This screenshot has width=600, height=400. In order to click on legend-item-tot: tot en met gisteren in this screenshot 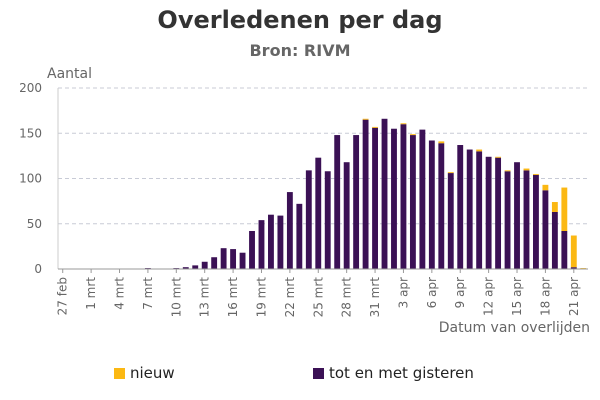, I will do `click(393, 373)`.